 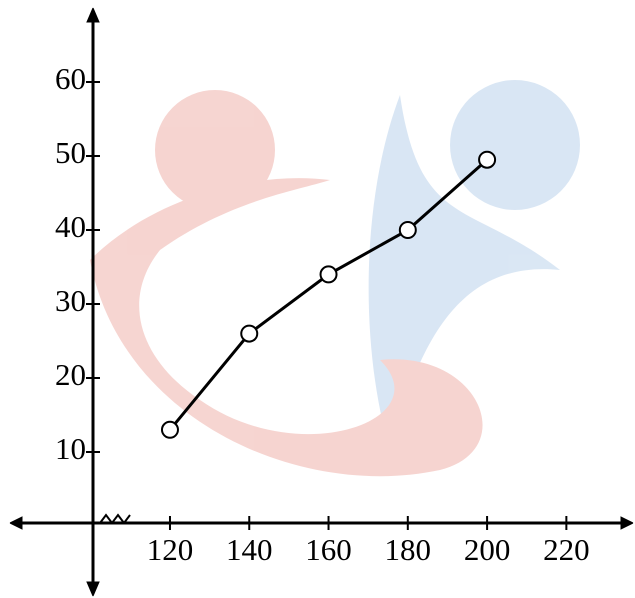 What do you see at coordinates (249, 549) in the screenshot?
I see `x-tick-label: 140` at bounding box center [249, 549].